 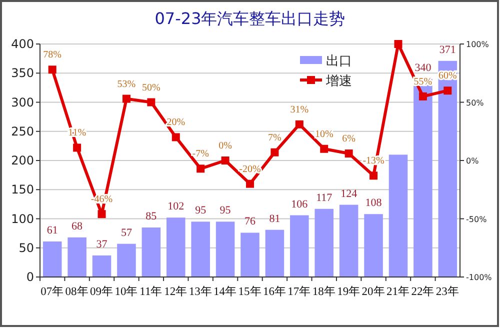 What do you see at coordinates (176, 122) in the screenshot?
I see `data-label: 20%` at bounding box center [176, 122].